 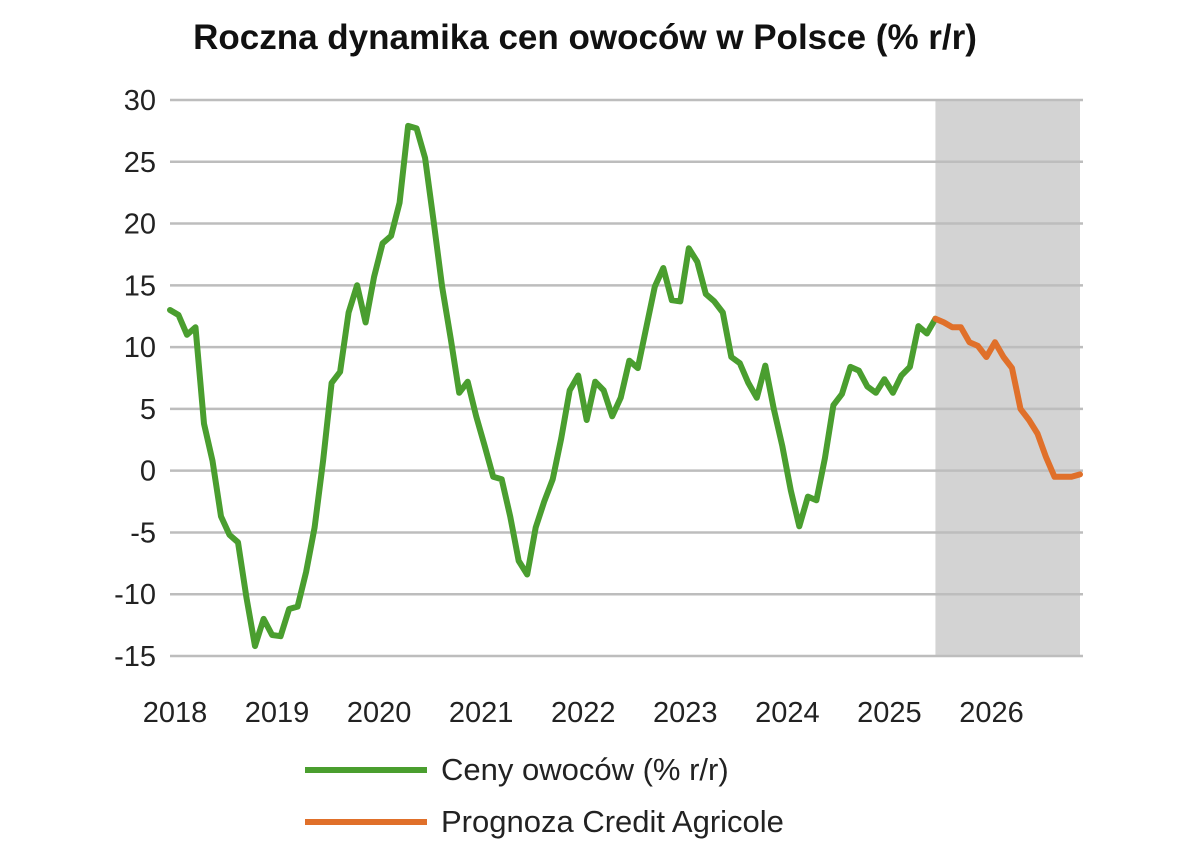 What do you see at coordinates (379, 713) in the screenshot?
I see `x-tick-label: 2020` at bounding box center [379, 713].